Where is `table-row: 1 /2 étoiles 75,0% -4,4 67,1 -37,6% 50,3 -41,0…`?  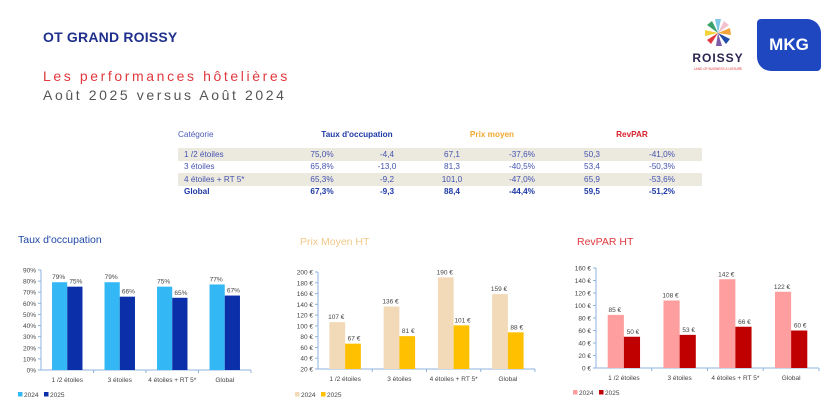
table-row: 1 /2 étoiles 75,0% -4,4 67,1 -37,6% 50,3 -41,0… is located at coordinates (440, 154).